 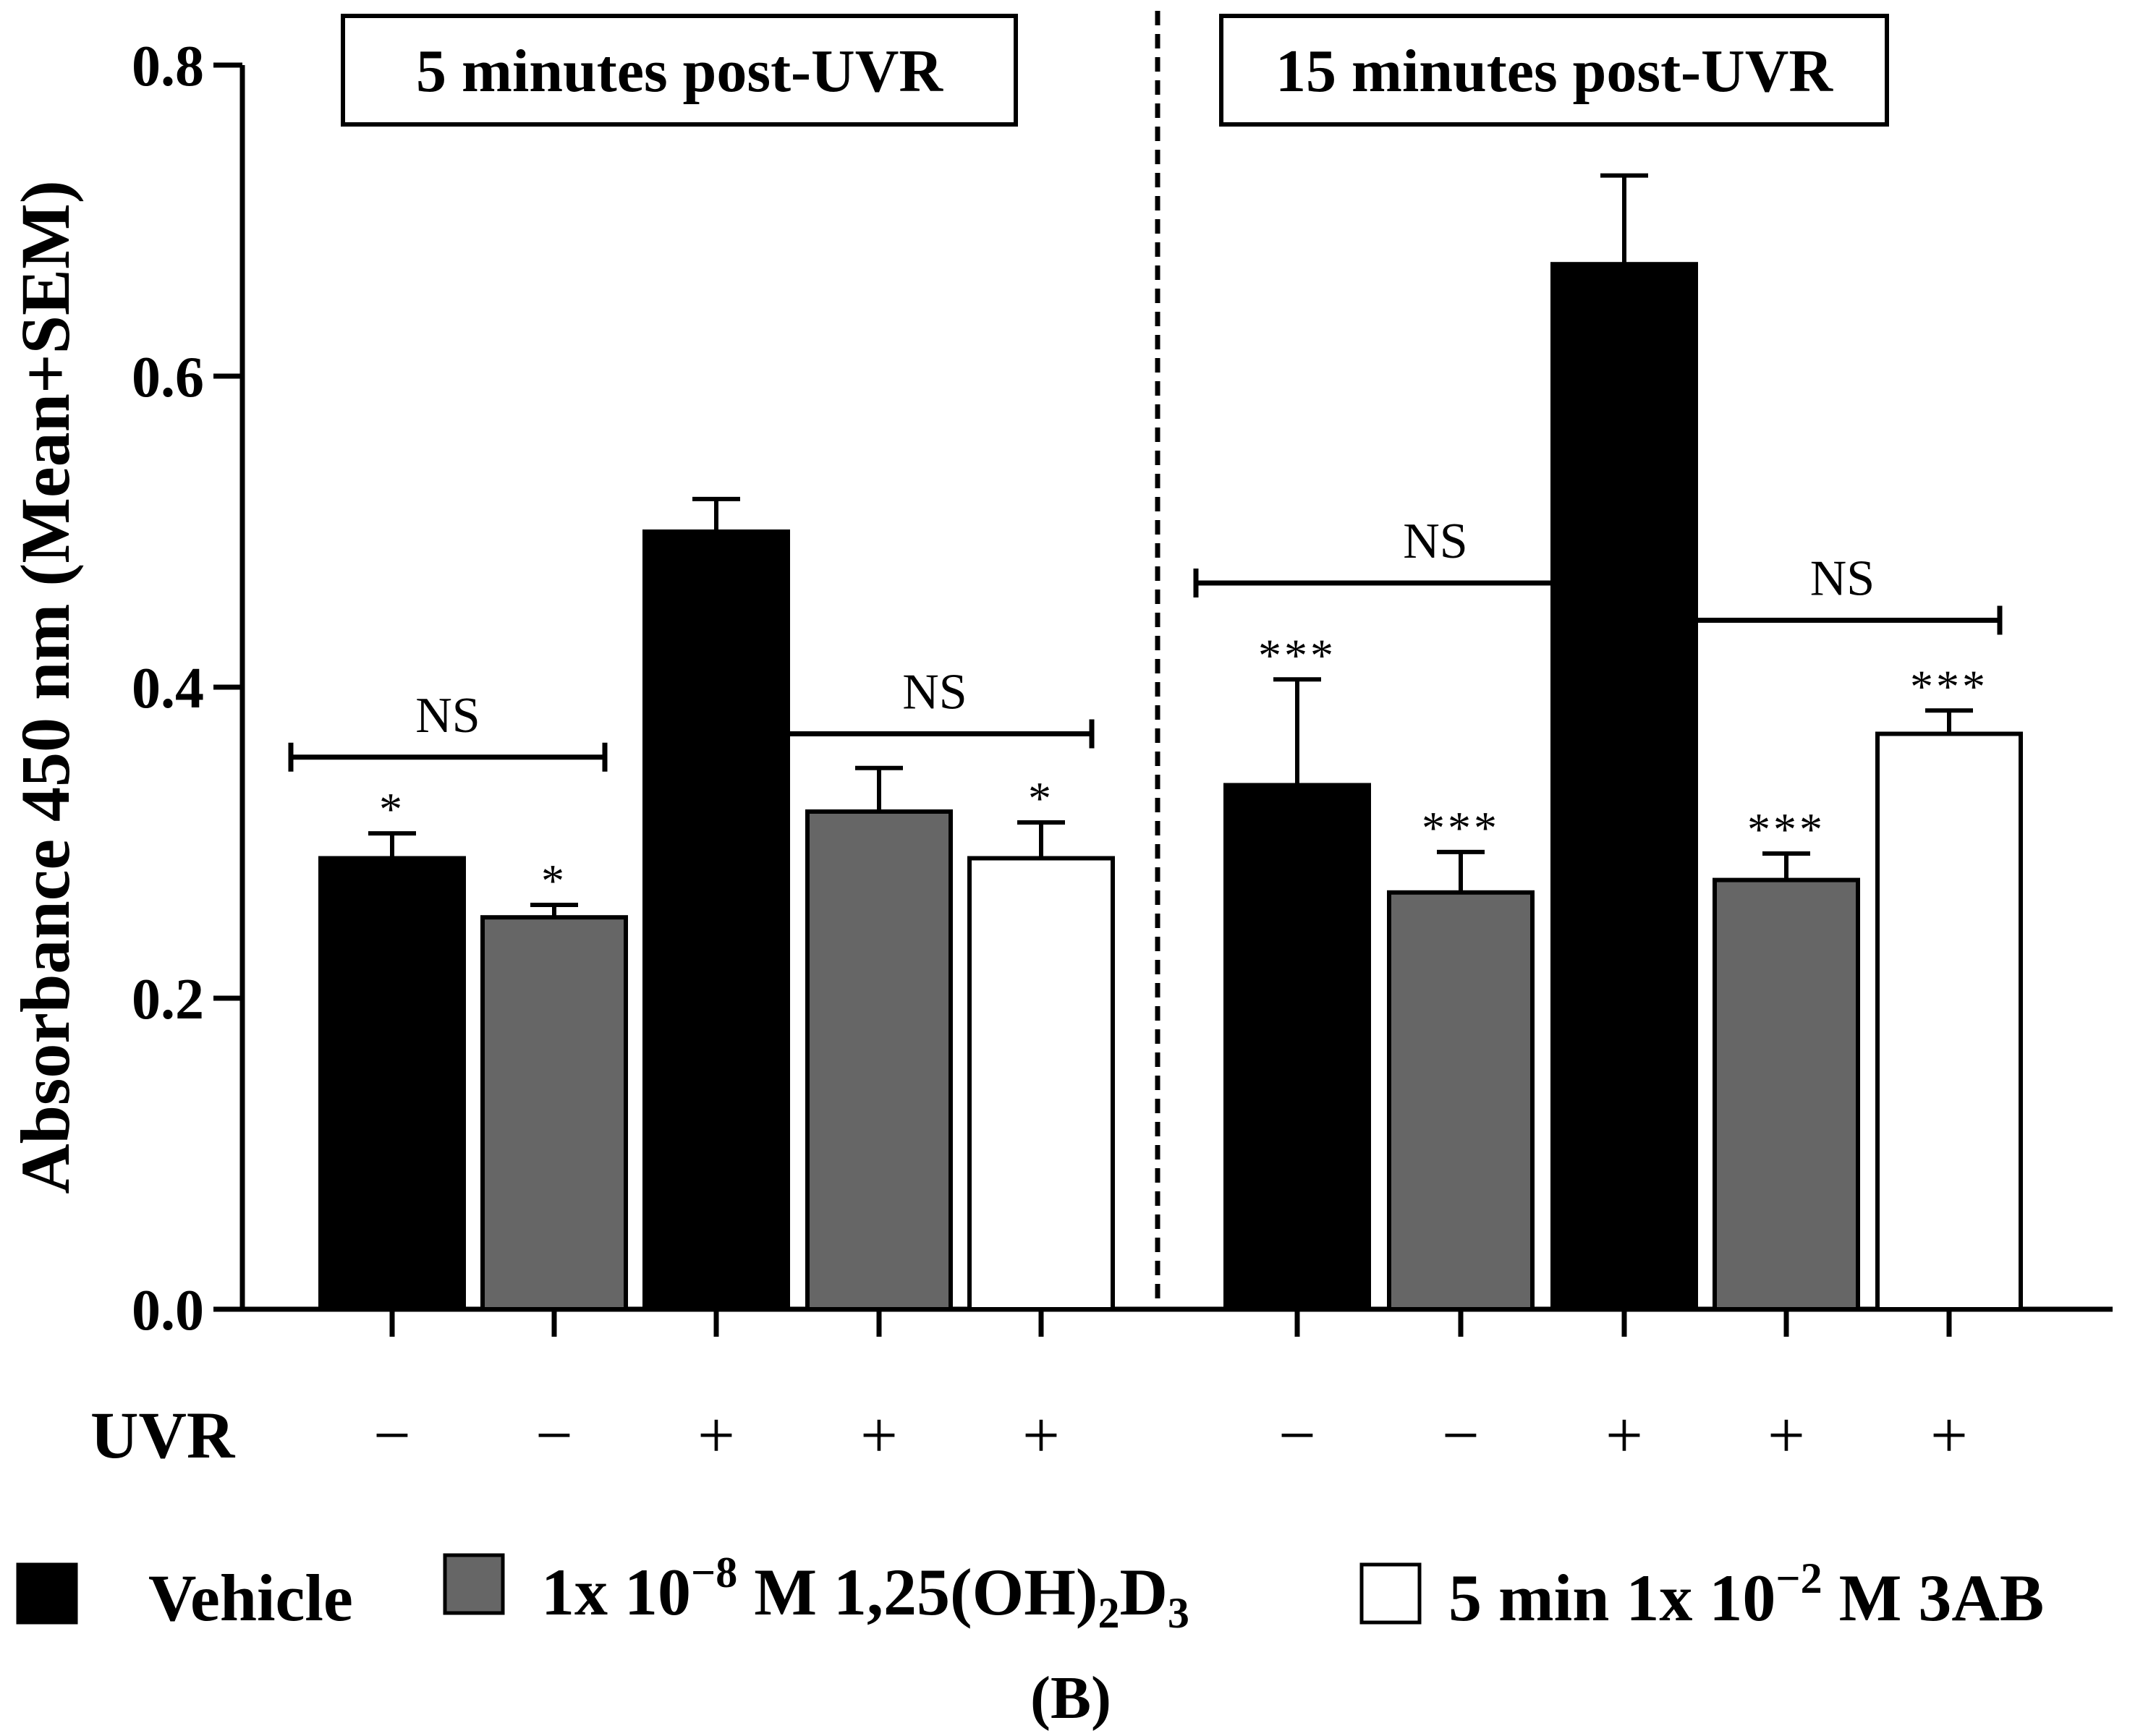 I want to click on legend-3ab-exponent: −2, so click(x=1799, y=1578).